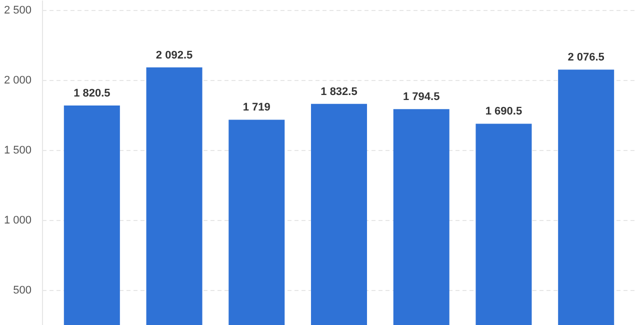 The image size is (640, 325). I want to click on data-label: 2 076.5, so click(586, 58).